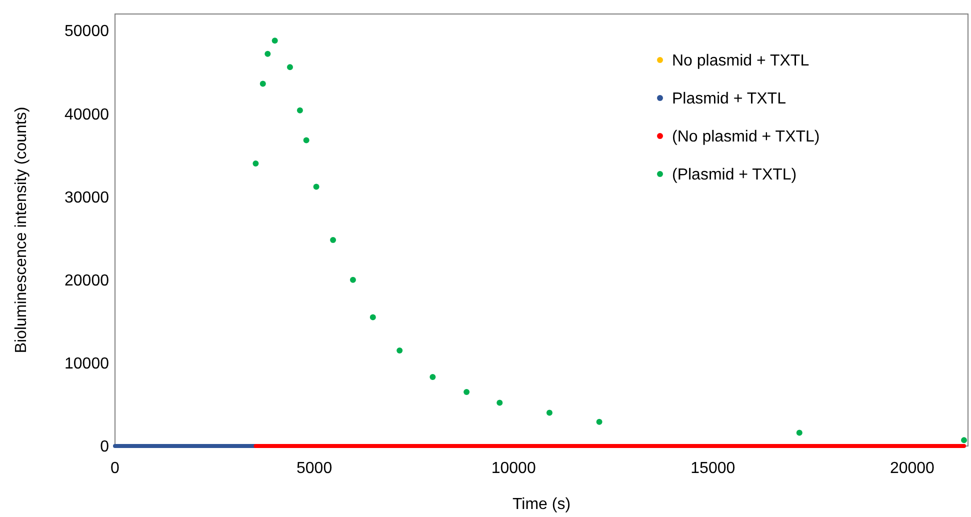  Describe the element at coordinates (734, 175) in the screenshot. I see `legend-label: (Plasmid + TXTL)` at that location.